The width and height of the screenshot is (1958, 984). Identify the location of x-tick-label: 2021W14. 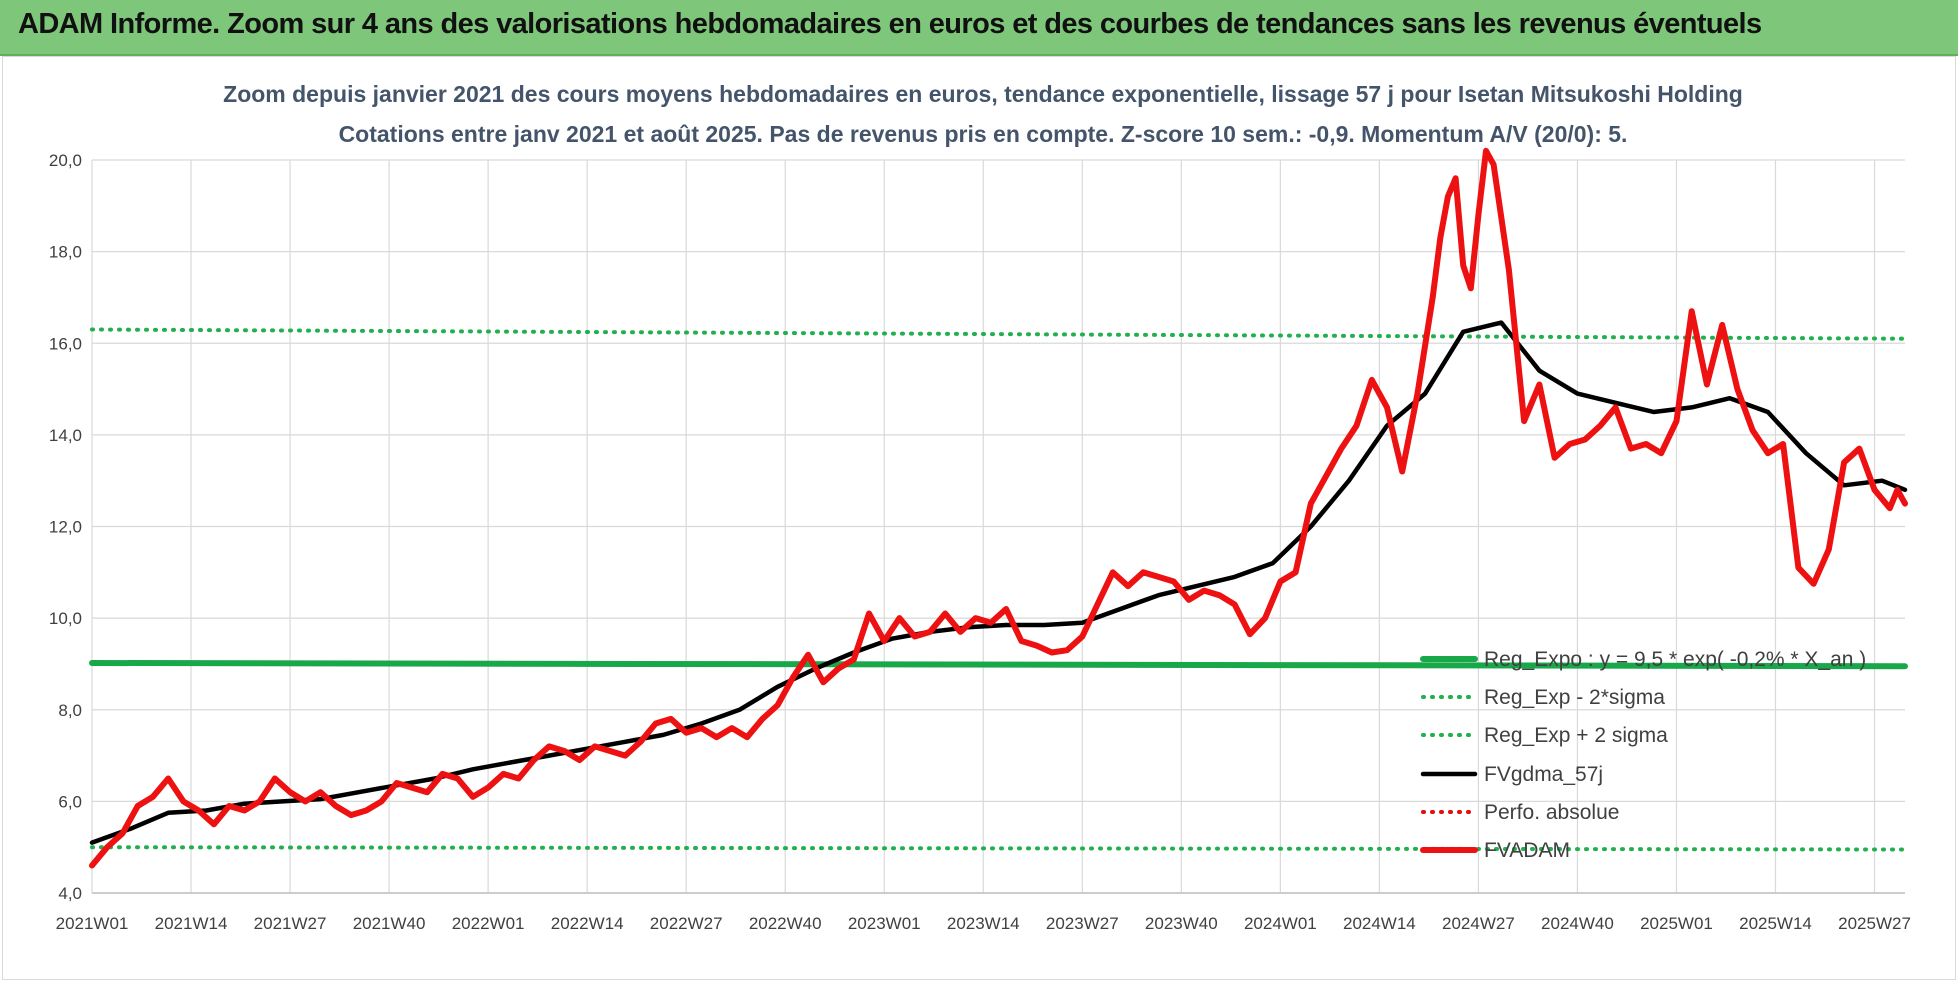
(191, 923).